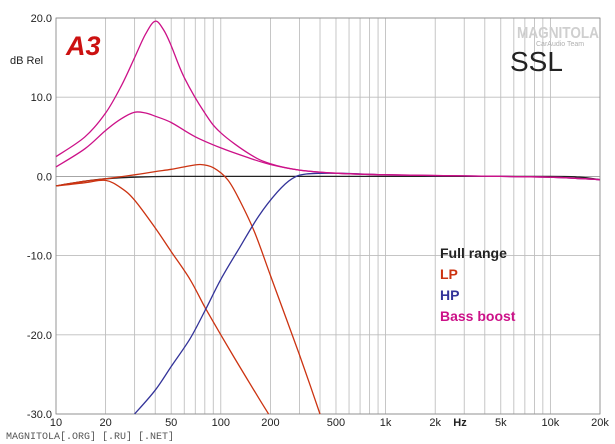 This screenshot has height=444, width=615. Describe the element at coordinates (386, 423) in the screenshot. I see `x-tick-label: 1k` at that location.